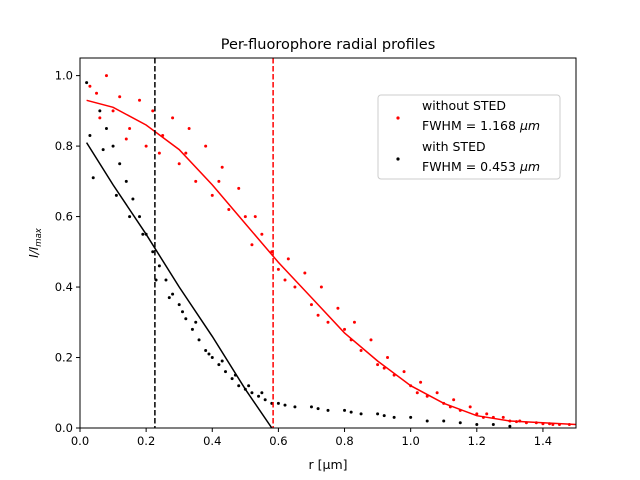 This screenshot has height=480, width=640. What do you see at coordinates (328, 464) in the screenshot?
I see `x-axis-label: r [μm]` at bounding box center [328, 464].